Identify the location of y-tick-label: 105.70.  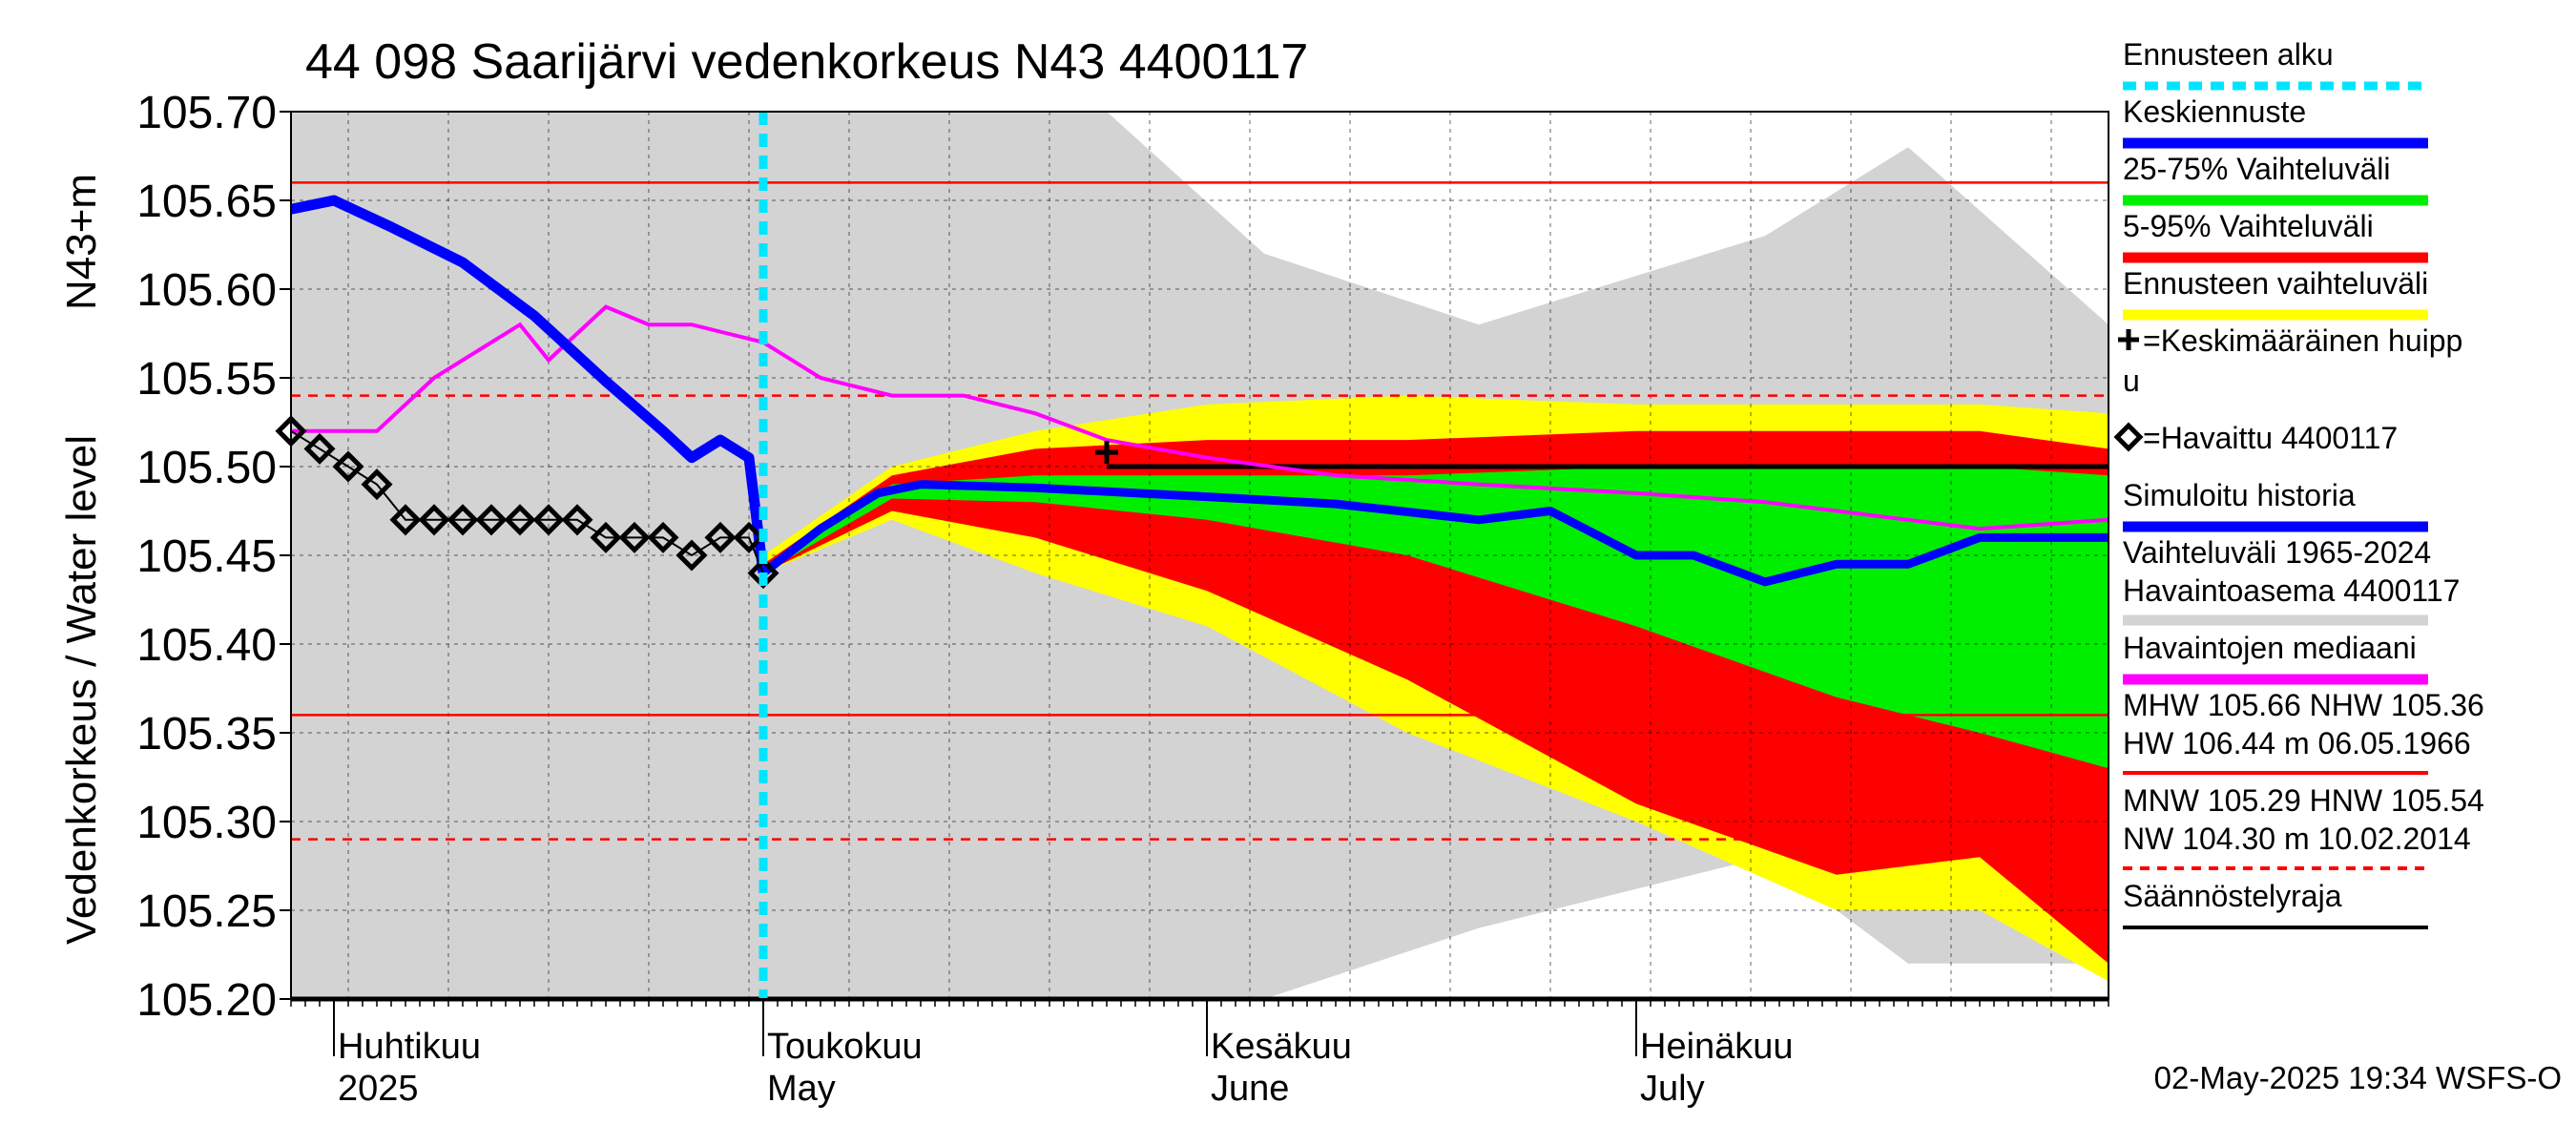
(206, 113).